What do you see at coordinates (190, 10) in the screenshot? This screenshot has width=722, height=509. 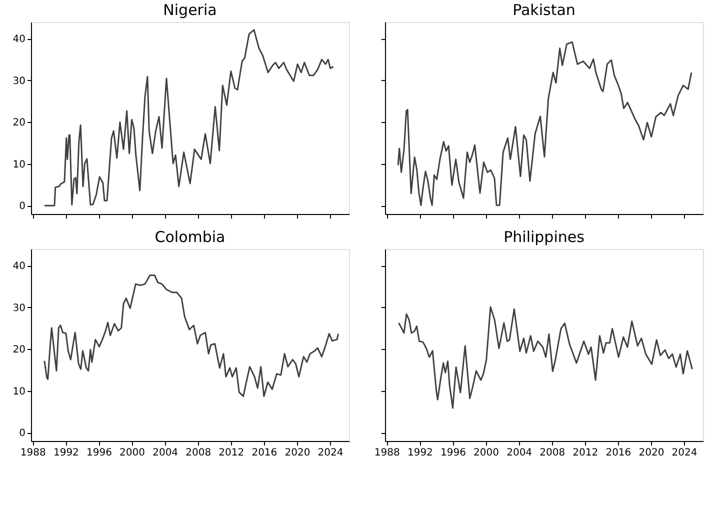 I see `chart-title: Nigeria` at bounding box center [190, 10].